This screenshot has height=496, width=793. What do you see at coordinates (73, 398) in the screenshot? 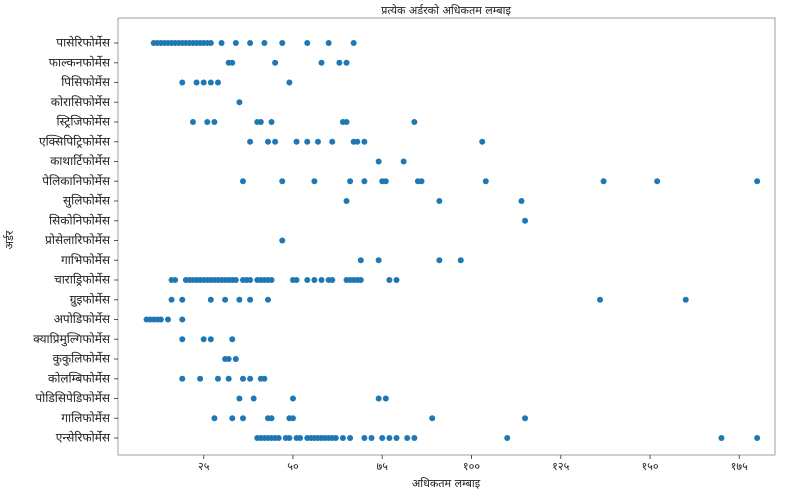
I see `y-tick-label: पोडिसिपेडिफोर्मेस` at bounding box center [73, 398].